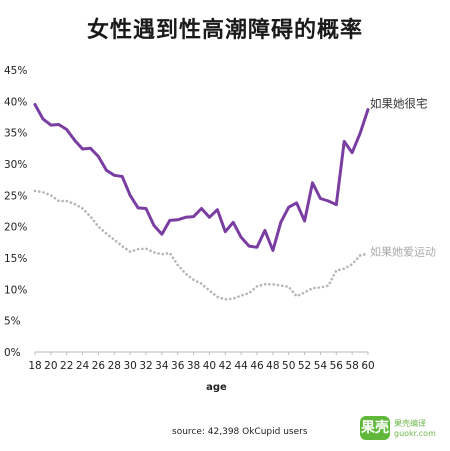 This screenshot has height=451, width=450. Describe the element at coordinates (114, 366) in the screenshot. I see `x-tick-label: 28` at that location.